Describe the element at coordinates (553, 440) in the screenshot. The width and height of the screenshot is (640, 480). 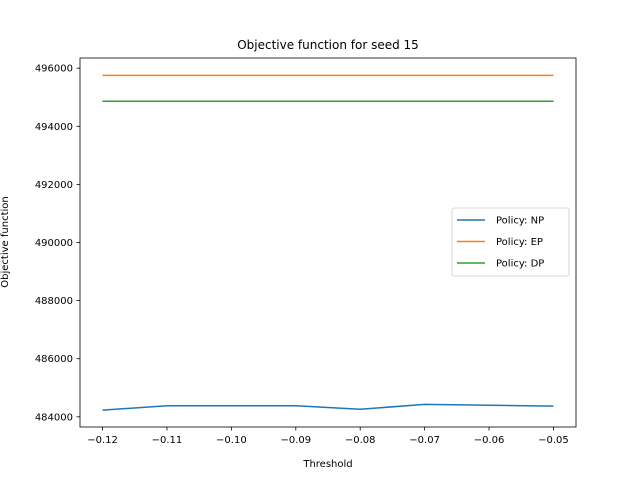
I see `x-tick-label: −0.05` at that location.